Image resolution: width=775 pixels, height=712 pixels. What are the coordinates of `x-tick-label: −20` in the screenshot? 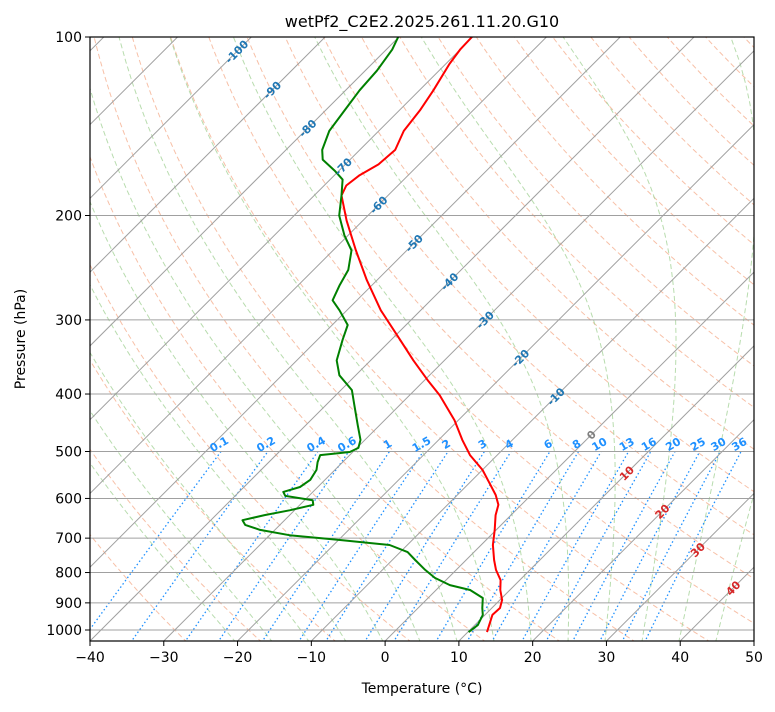 It's located at (238, 658).